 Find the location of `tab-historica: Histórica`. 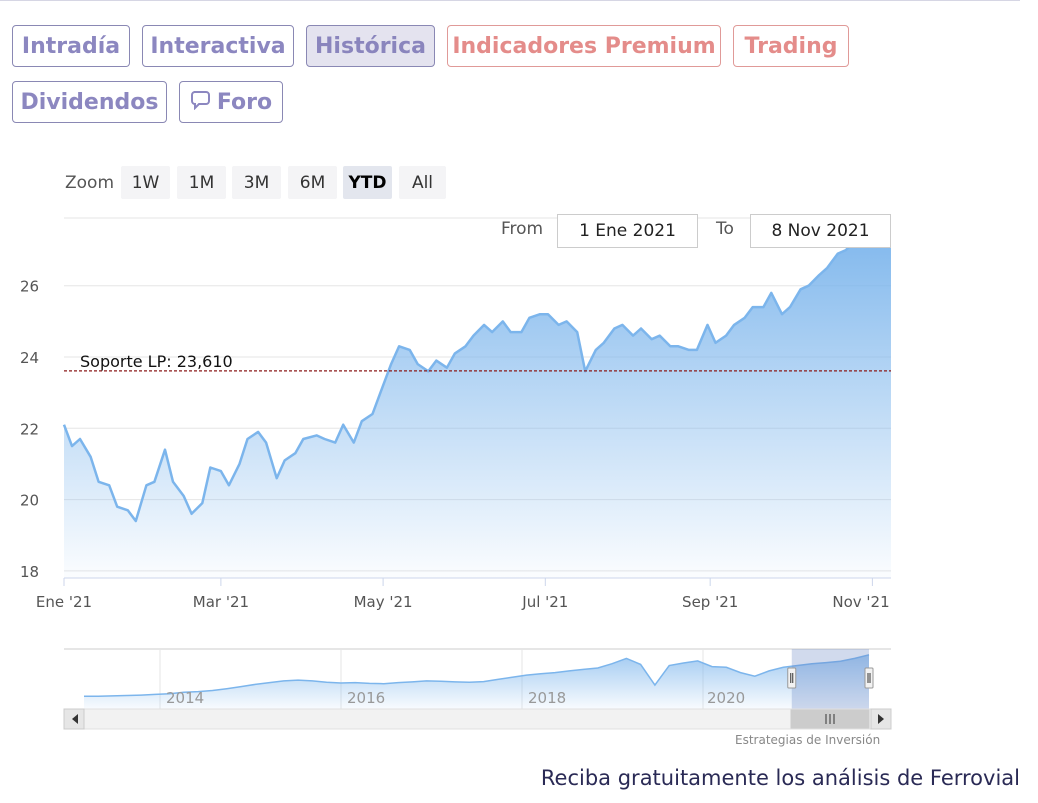

tab-historica: Histórica is located at coordinates (370, 46).